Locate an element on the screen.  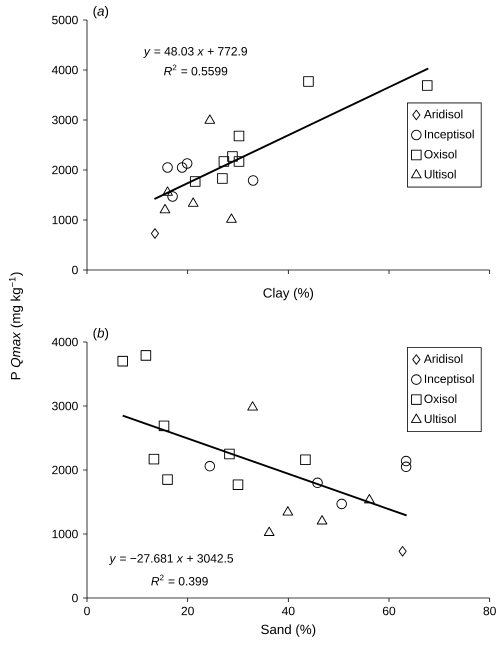
annotation: R$^{2}$ = 0.399 is located at coordinates (179, 580).